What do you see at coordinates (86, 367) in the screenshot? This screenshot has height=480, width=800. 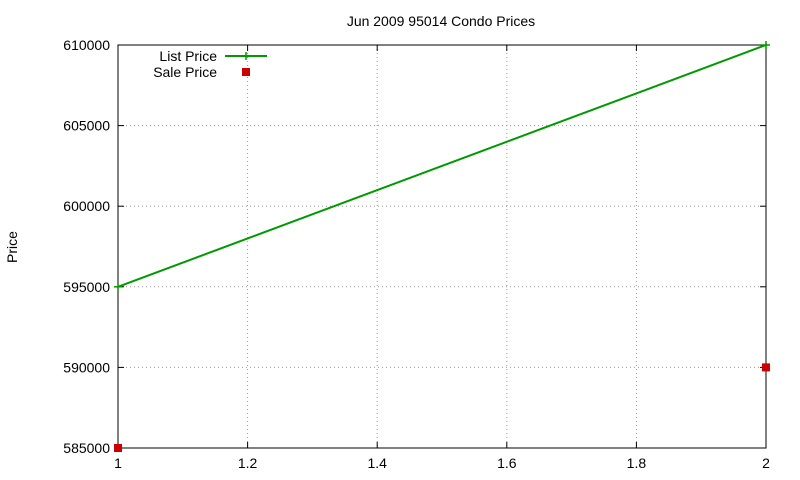 I see `y-tick-label: 590000` at bounding box center [86, 367].